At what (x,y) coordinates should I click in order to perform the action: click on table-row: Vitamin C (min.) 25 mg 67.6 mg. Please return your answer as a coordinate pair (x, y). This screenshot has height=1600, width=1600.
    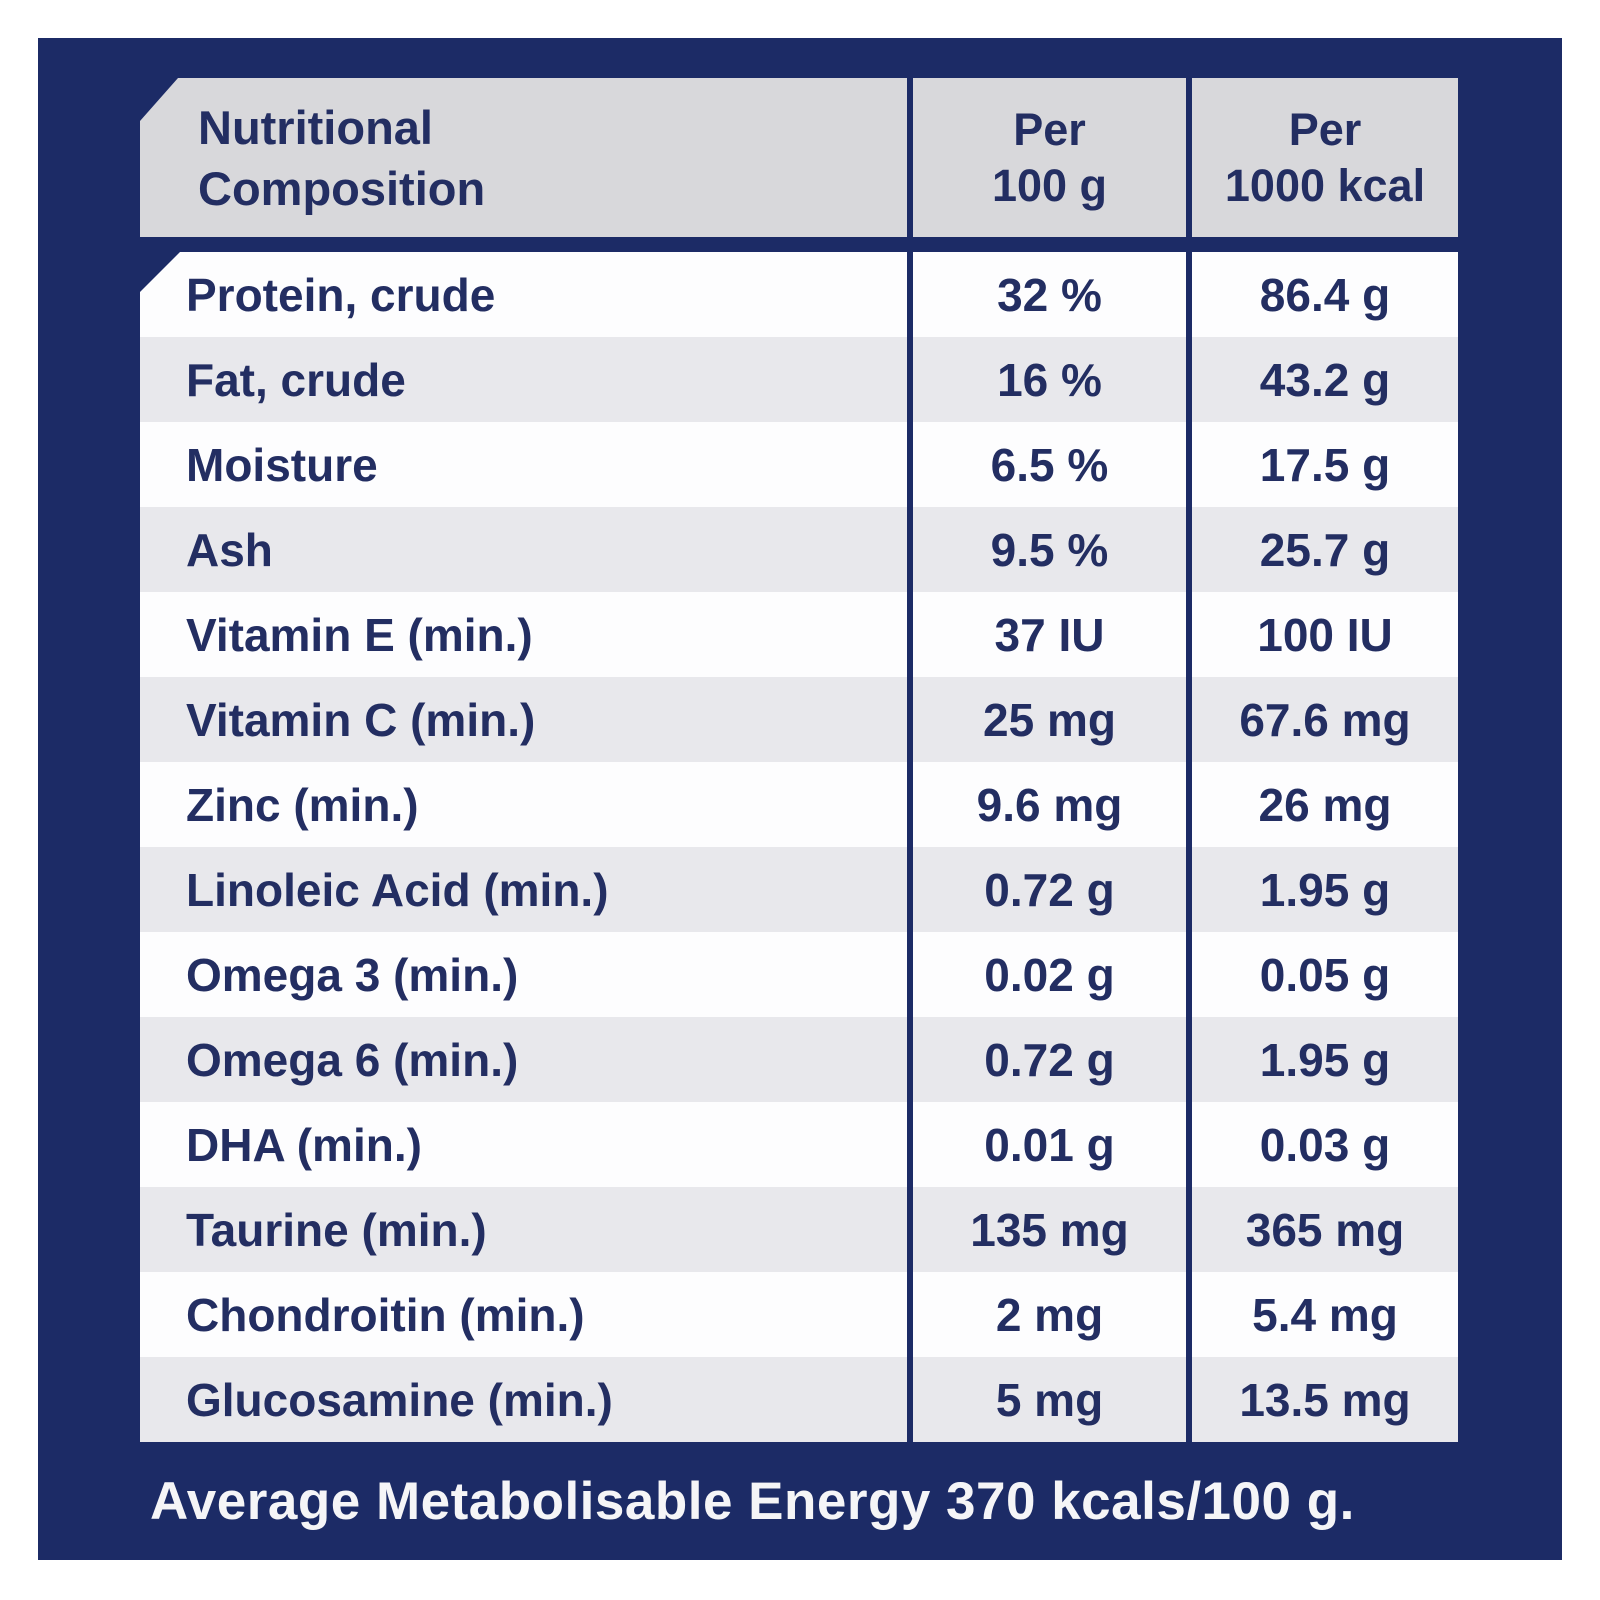
    Looking at the image, I should click on (799, 719).